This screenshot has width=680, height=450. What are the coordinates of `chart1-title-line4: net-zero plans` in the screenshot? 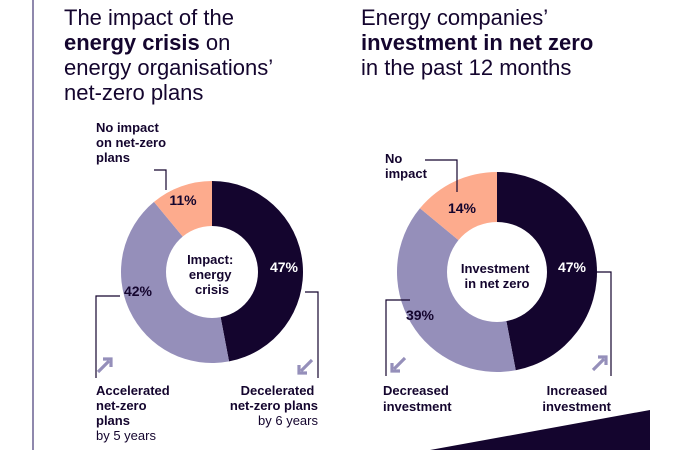 It's located at (134, 92).